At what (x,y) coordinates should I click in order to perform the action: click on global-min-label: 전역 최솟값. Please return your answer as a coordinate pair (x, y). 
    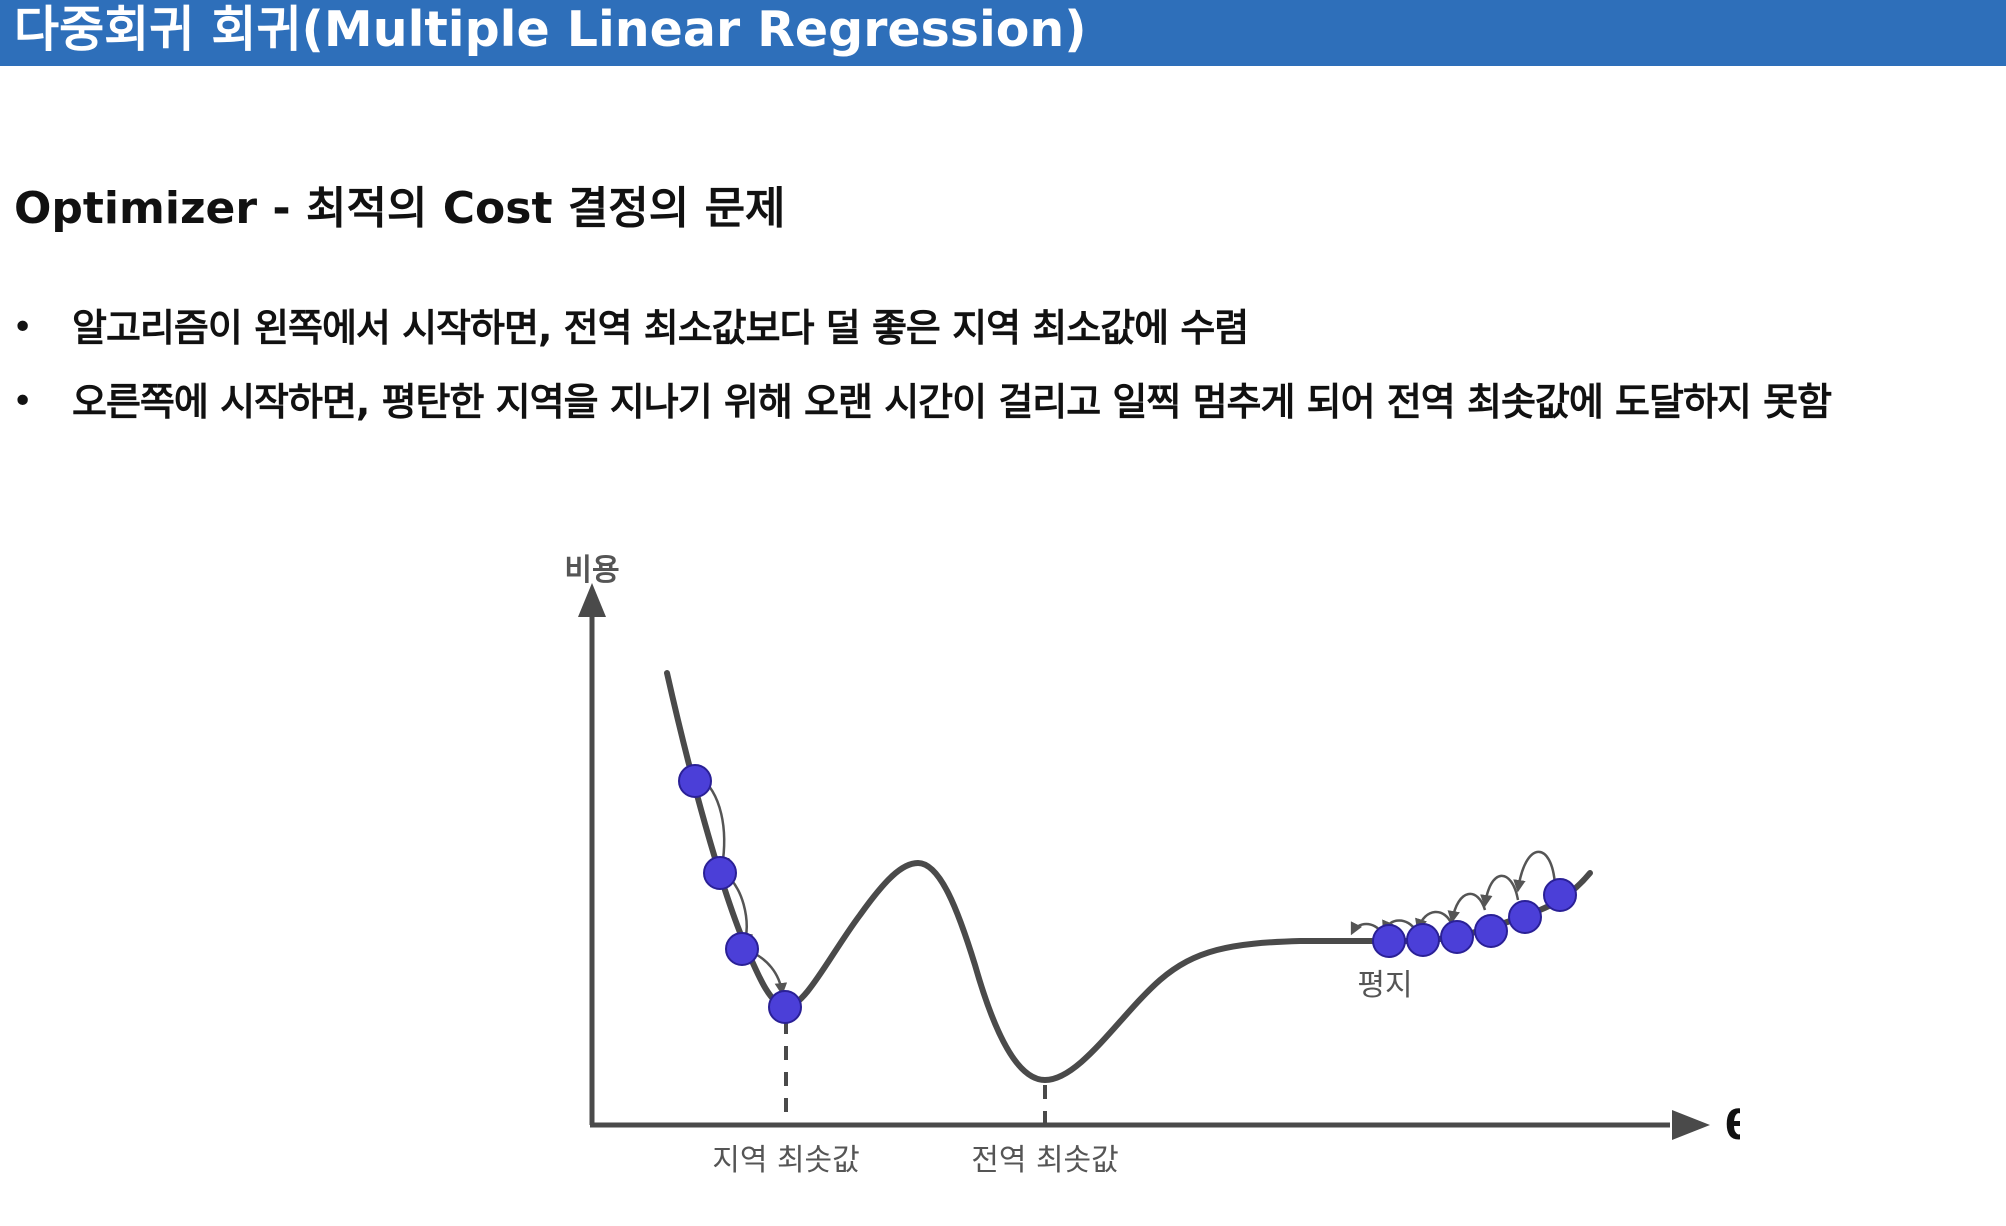
    Looking at the image, I should click on (1045, 1160).